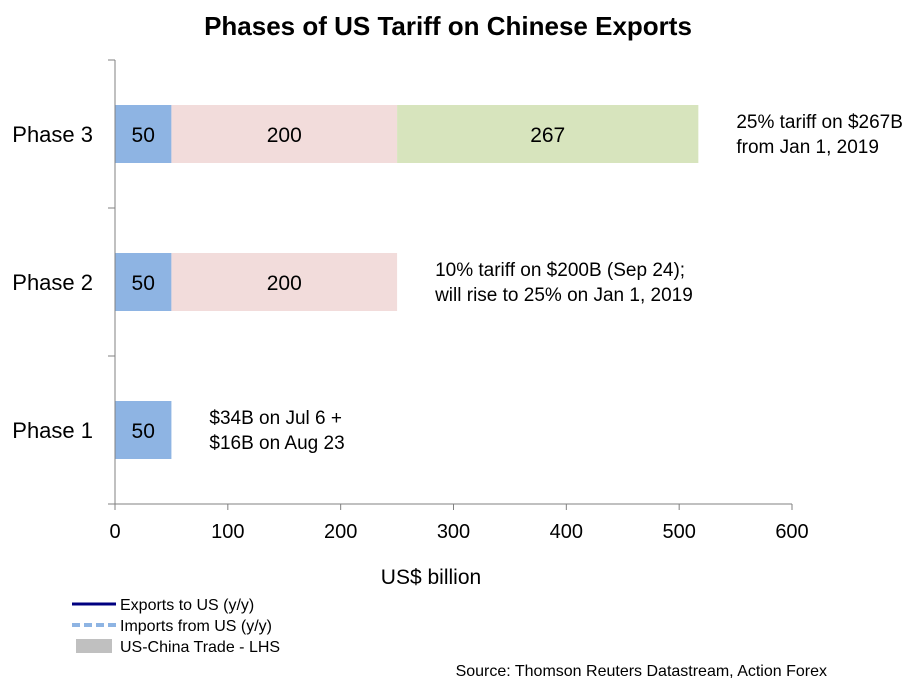 The width and height of the screenshot is (912, 681). Describe the element at coordinates (791, 532) in the screenshot. I see `x-tick-label: 600` at that location.